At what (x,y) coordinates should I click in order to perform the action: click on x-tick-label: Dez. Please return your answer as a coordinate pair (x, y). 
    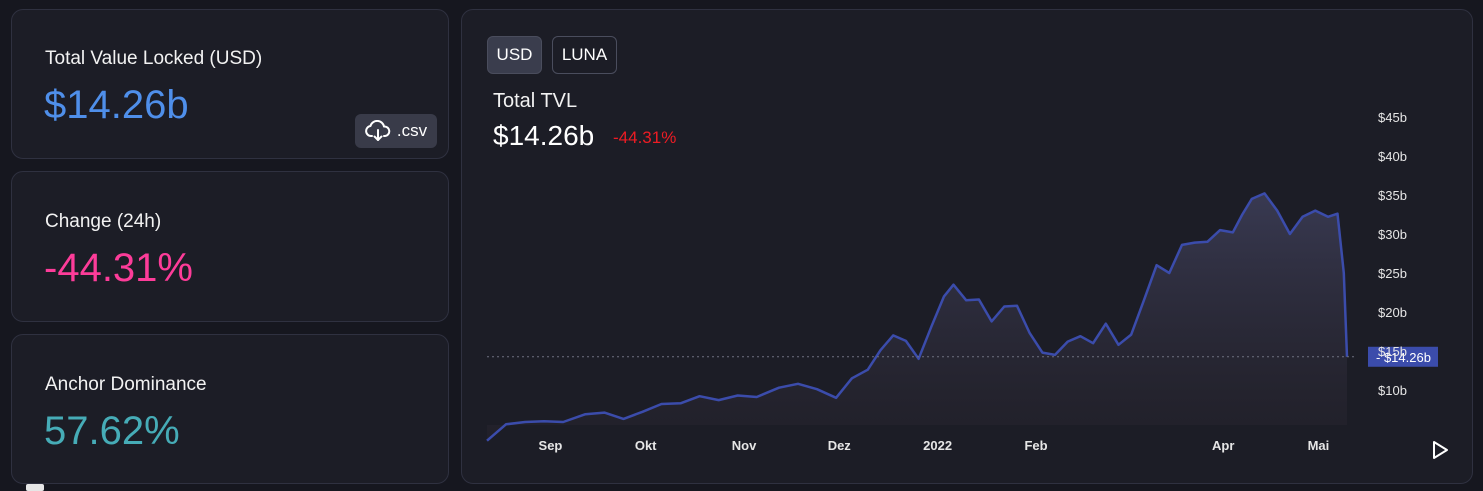
    Looking at the image, I should click on (840, 445).